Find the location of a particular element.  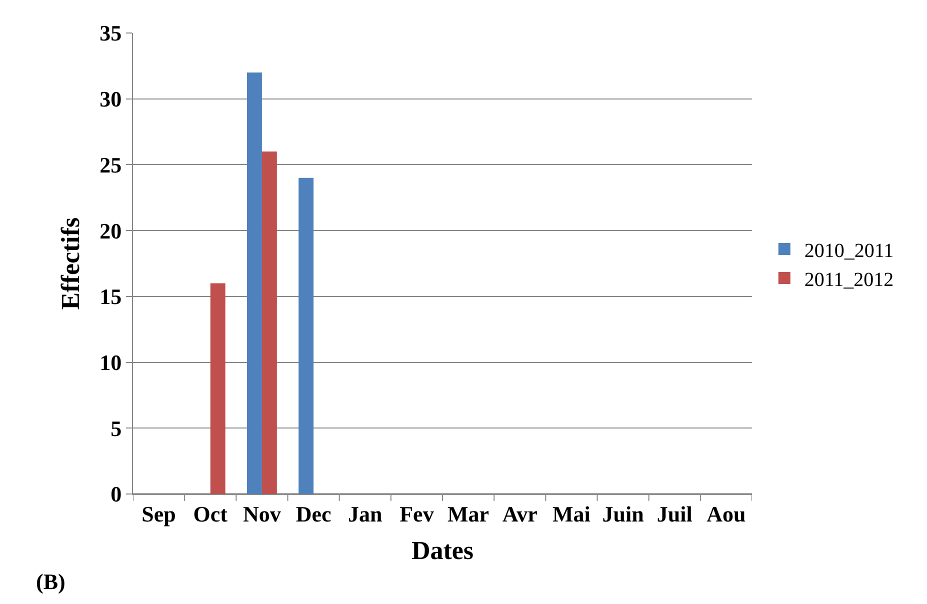

x-tick-label: Mai is located at coordinates (571, 513).